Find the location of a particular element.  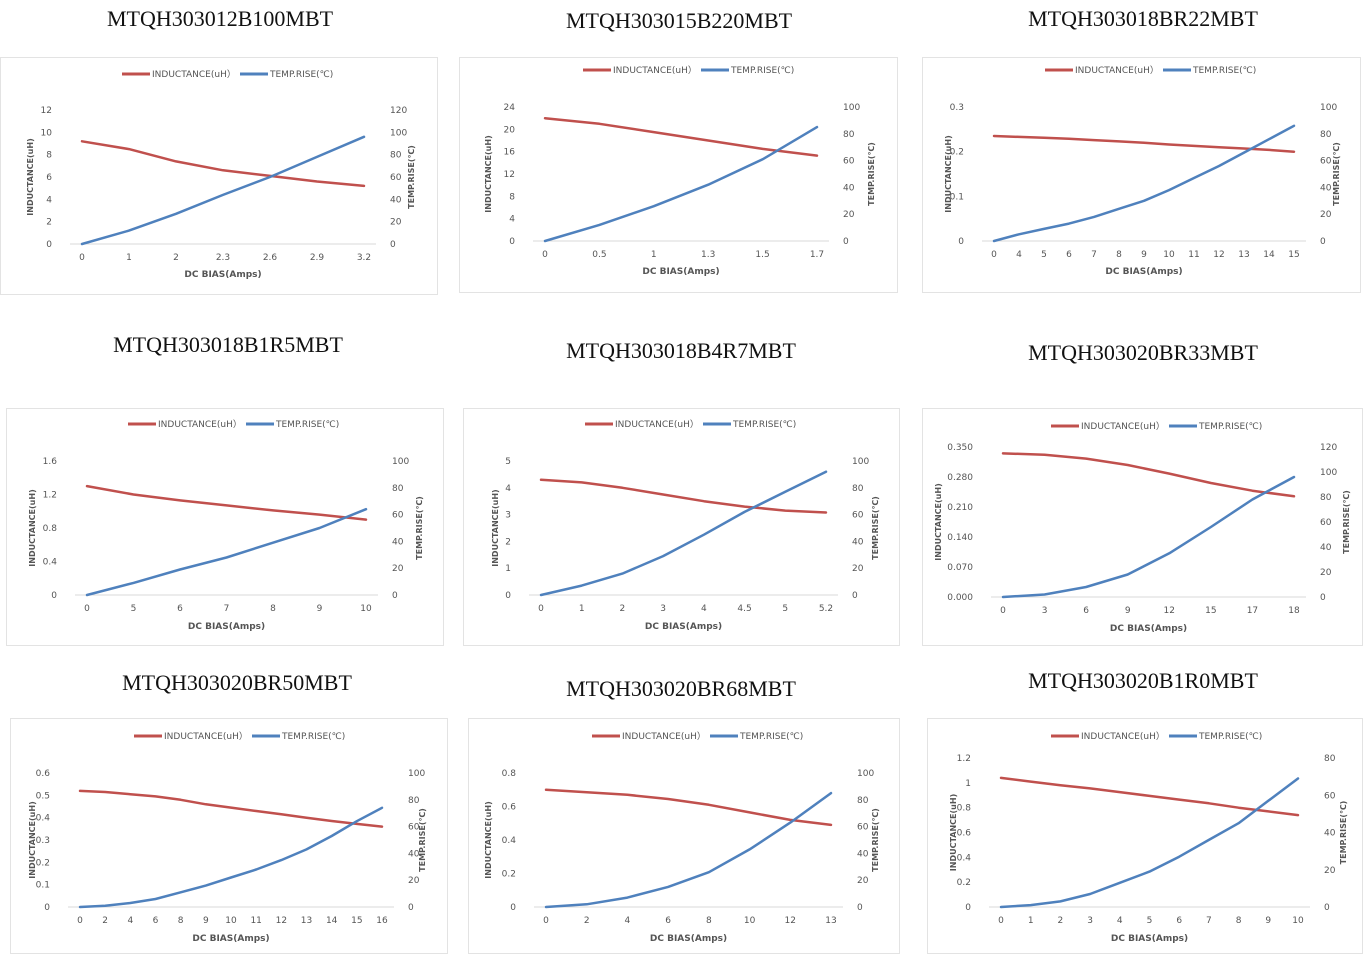

y-tick-label: 0.5 is located at coordinates (43, 796).